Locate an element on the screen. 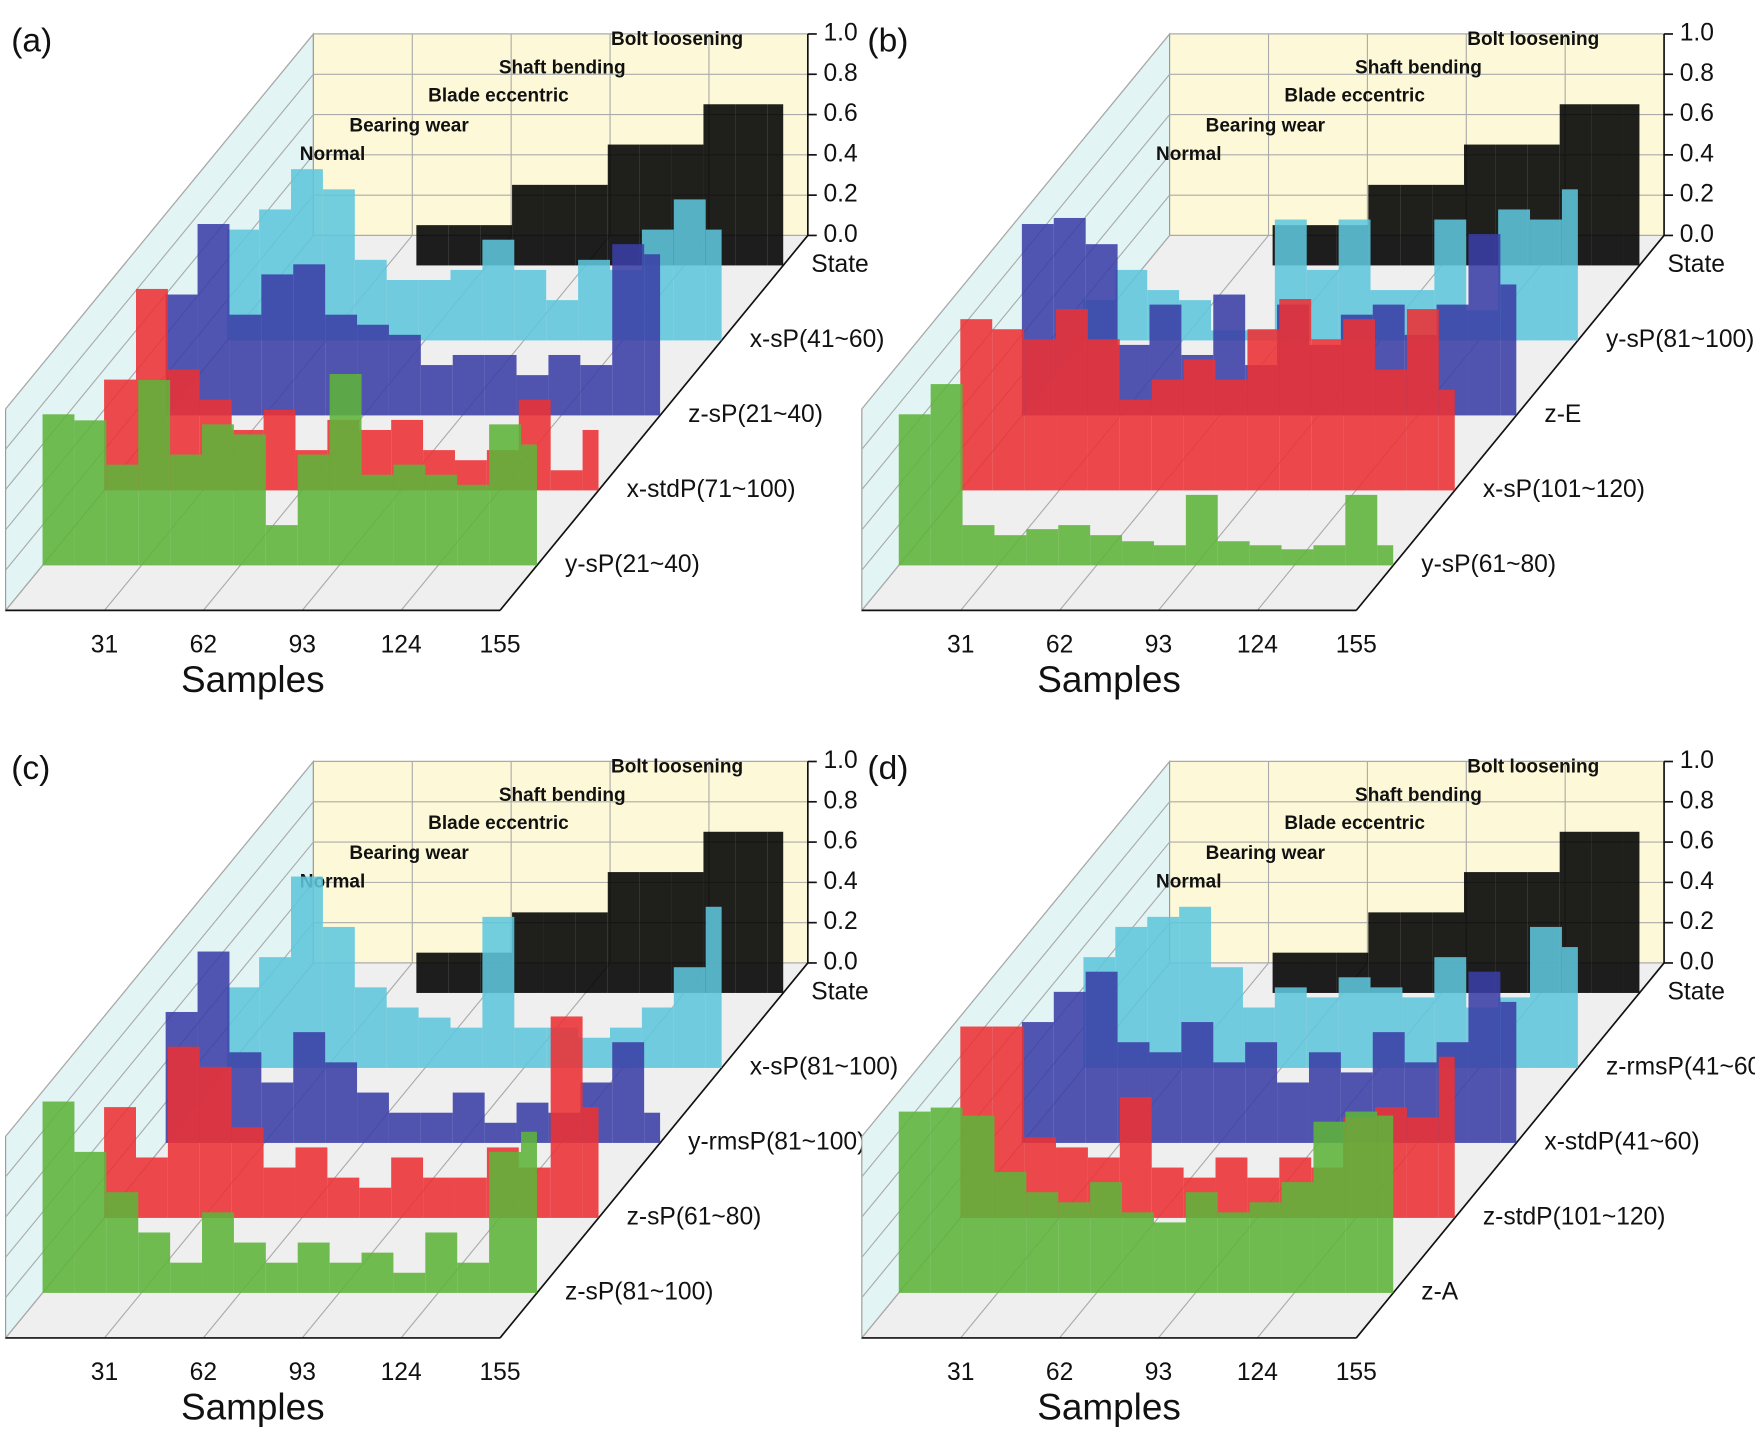 The height and width of the screenshot is (1433, 1755). series-name: x-sP(41~60) is located at coordinates (817, 339).